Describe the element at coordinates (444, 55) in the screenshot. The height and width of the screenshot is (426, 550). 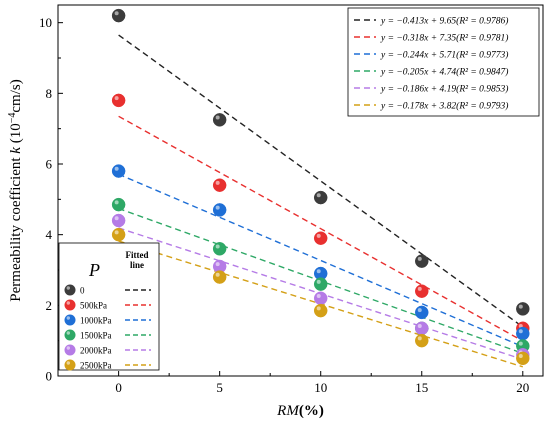
I see `equation-1000kpa: y = −0.244x + 5.71(R² = 0.9773)` at that location.